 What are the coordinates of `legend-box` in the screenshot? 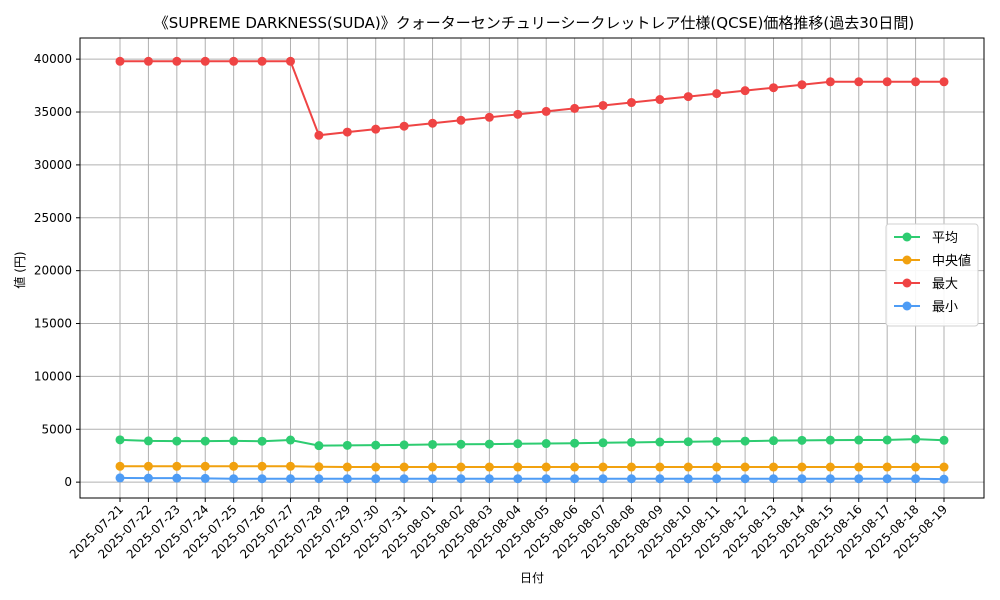 It's located at (932, 275).